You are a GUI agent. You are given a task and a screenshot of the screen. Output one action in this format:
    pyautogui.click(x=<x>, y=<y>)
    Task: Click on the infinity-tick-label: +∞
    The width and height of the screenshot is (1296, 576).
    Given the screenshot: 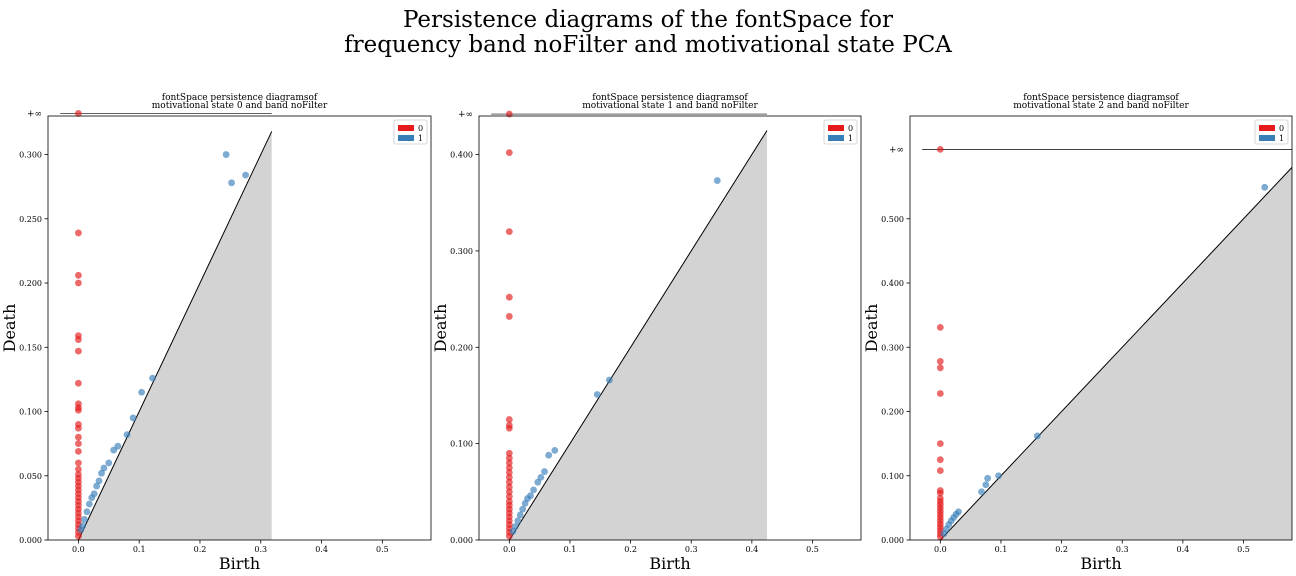 What is the action you would take?
    pyautogui.click(x=896, y=150)
    